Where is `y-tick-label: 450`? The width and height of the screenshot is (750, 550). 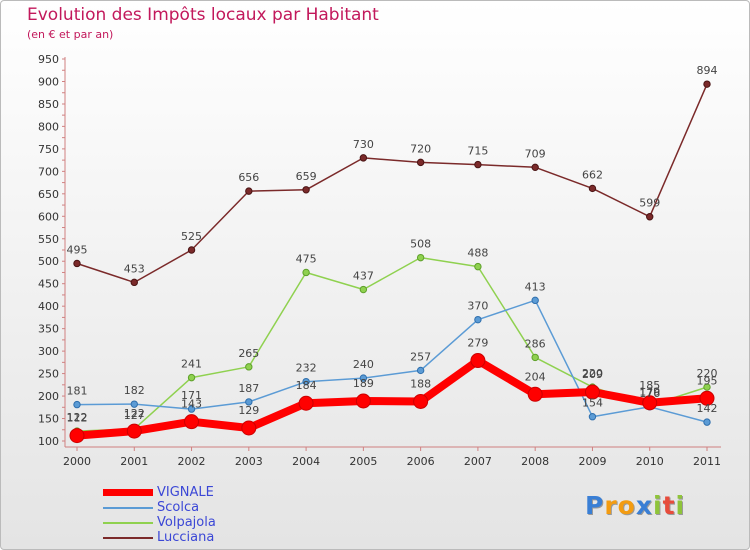 y-tick-label: 450 is located at coordinates (48, 284).